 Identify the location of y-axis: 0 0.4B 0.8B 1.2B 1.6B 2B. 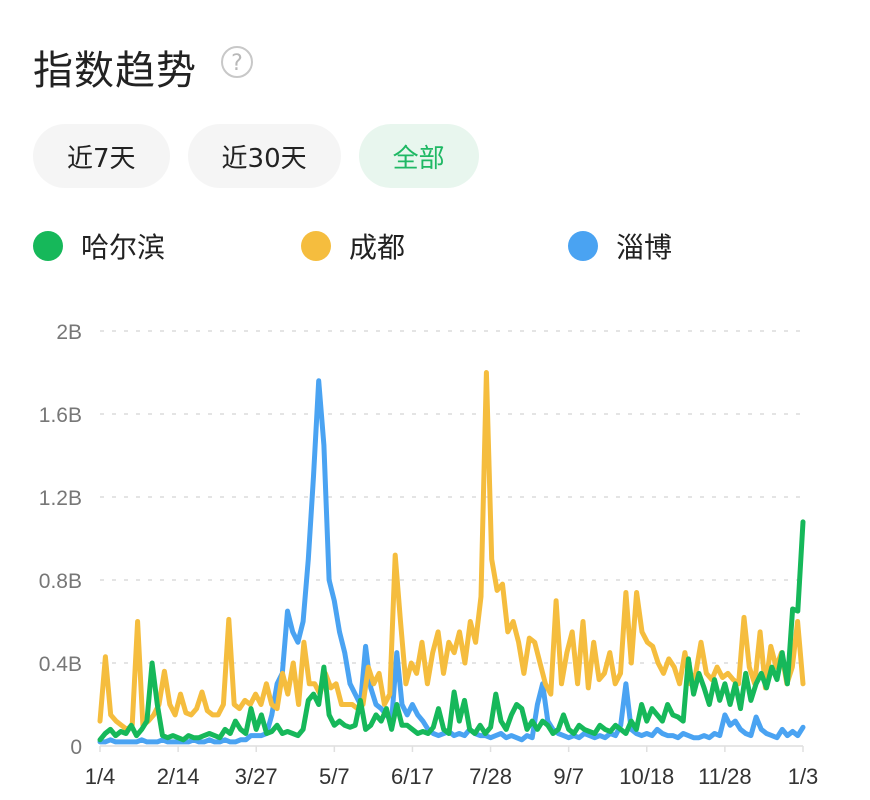
(60, 540).